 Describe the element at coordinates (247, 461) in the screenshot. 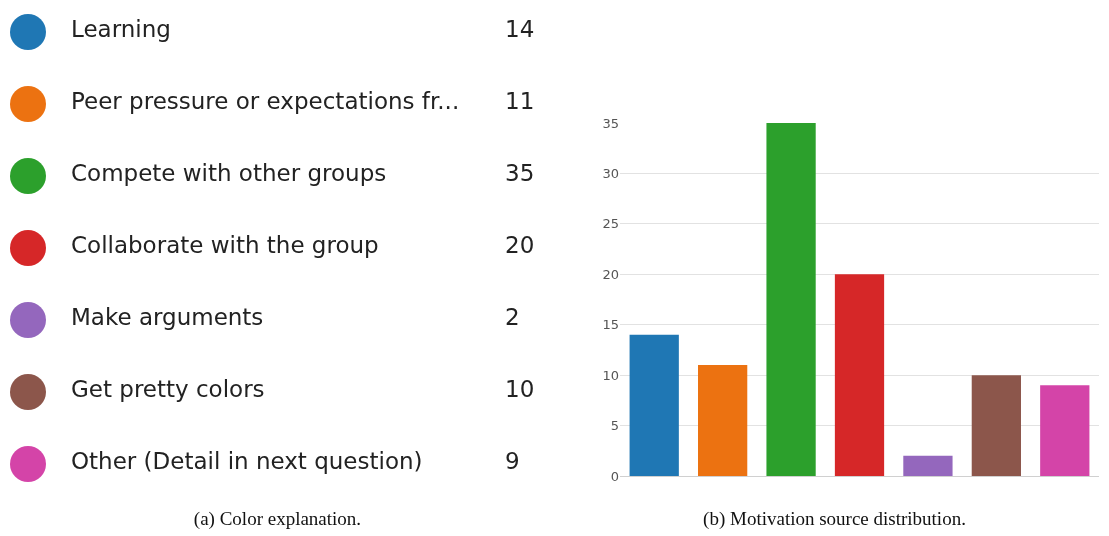

I see `category-label: Other (Detail in next question)` at that location.